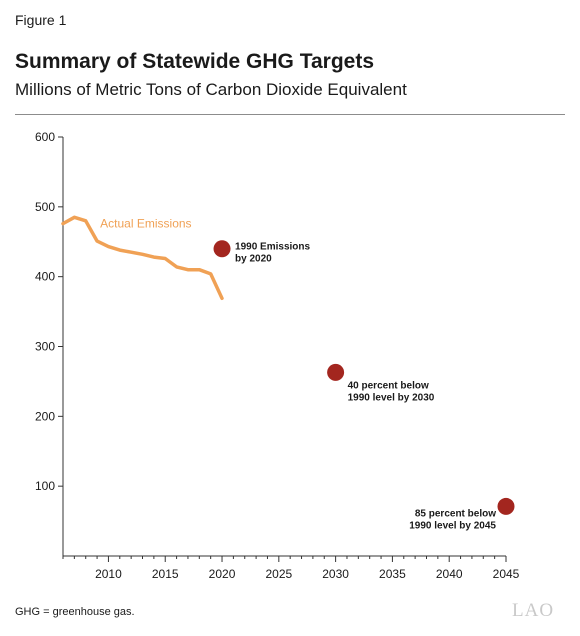 The height and width of the screenshot is (636, 580). I want to click on y-tick-label: 500, so click(45, 207).